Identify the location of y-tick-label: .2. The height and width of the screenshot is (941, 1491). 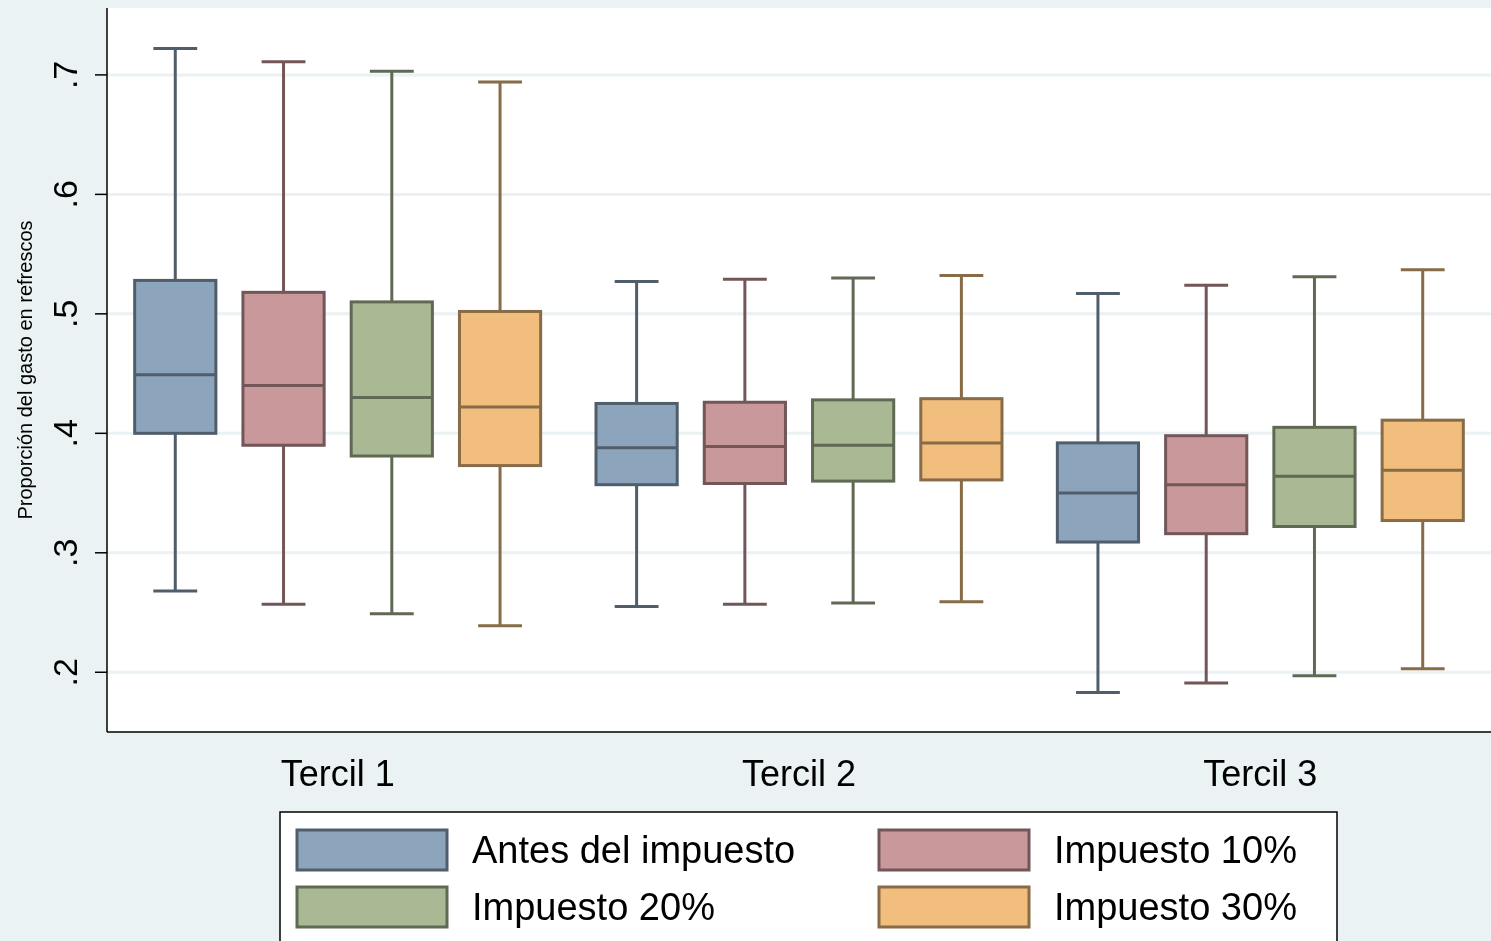
(65, 672).